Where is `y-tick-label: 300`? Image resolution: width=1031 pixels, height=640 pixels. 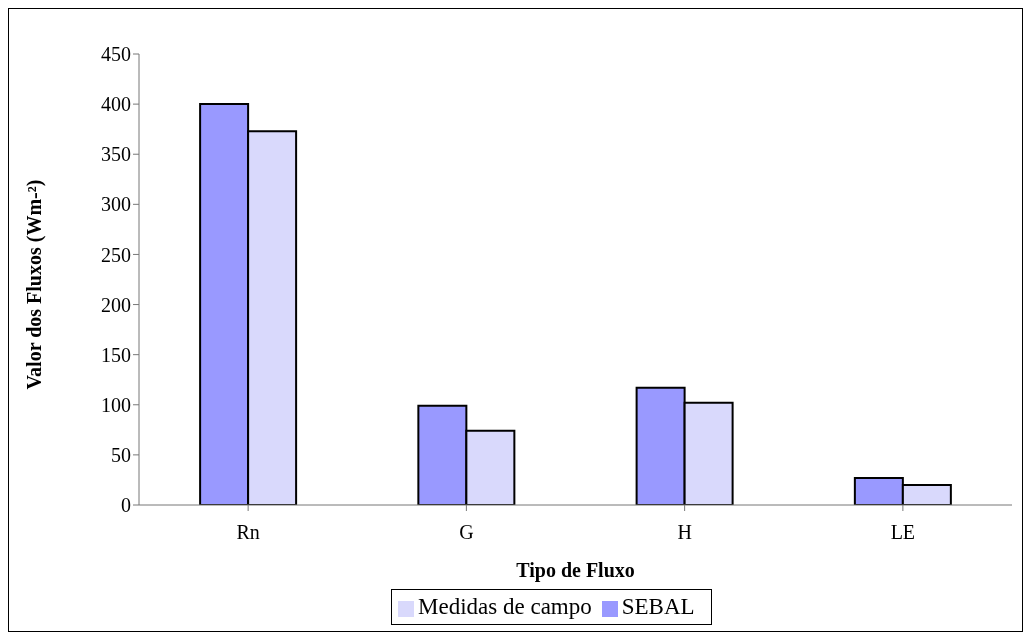
y-tick-label: 300 is located at coordinates (116, 204).